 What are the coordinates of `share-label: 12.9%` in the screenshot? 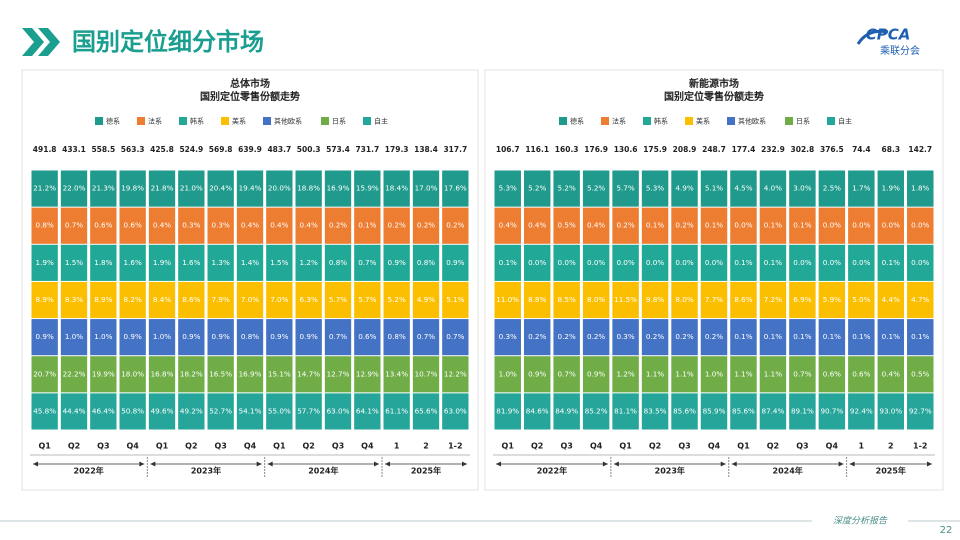 It's located at (367, 373).